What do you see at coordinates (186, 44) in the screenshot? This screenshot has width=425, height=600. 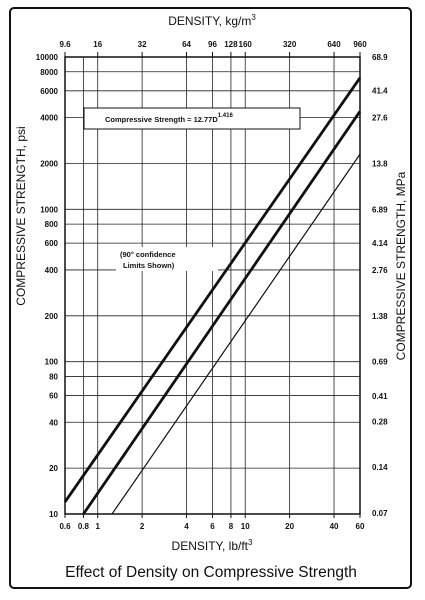 I see `x2-tick-label: 64` at bounding box center [186, 44].